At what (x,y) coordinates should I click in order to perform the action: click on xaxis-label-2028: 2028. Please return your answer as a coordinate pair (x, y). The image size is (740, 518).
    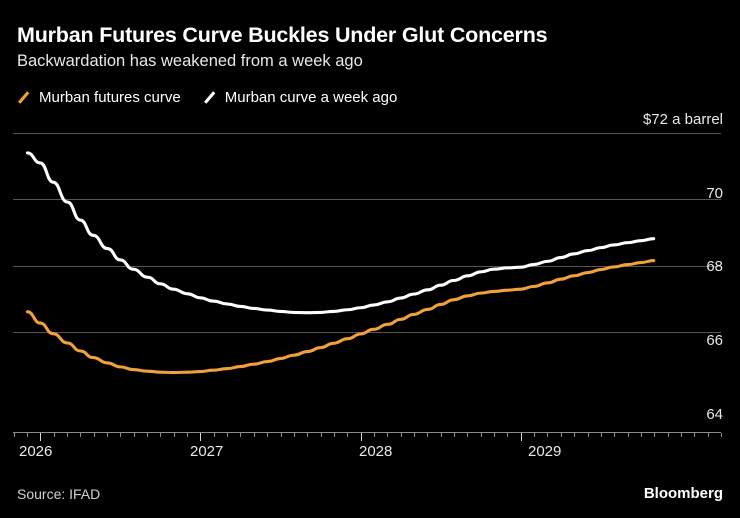
    Looking at the image, I should click on (376, 451).